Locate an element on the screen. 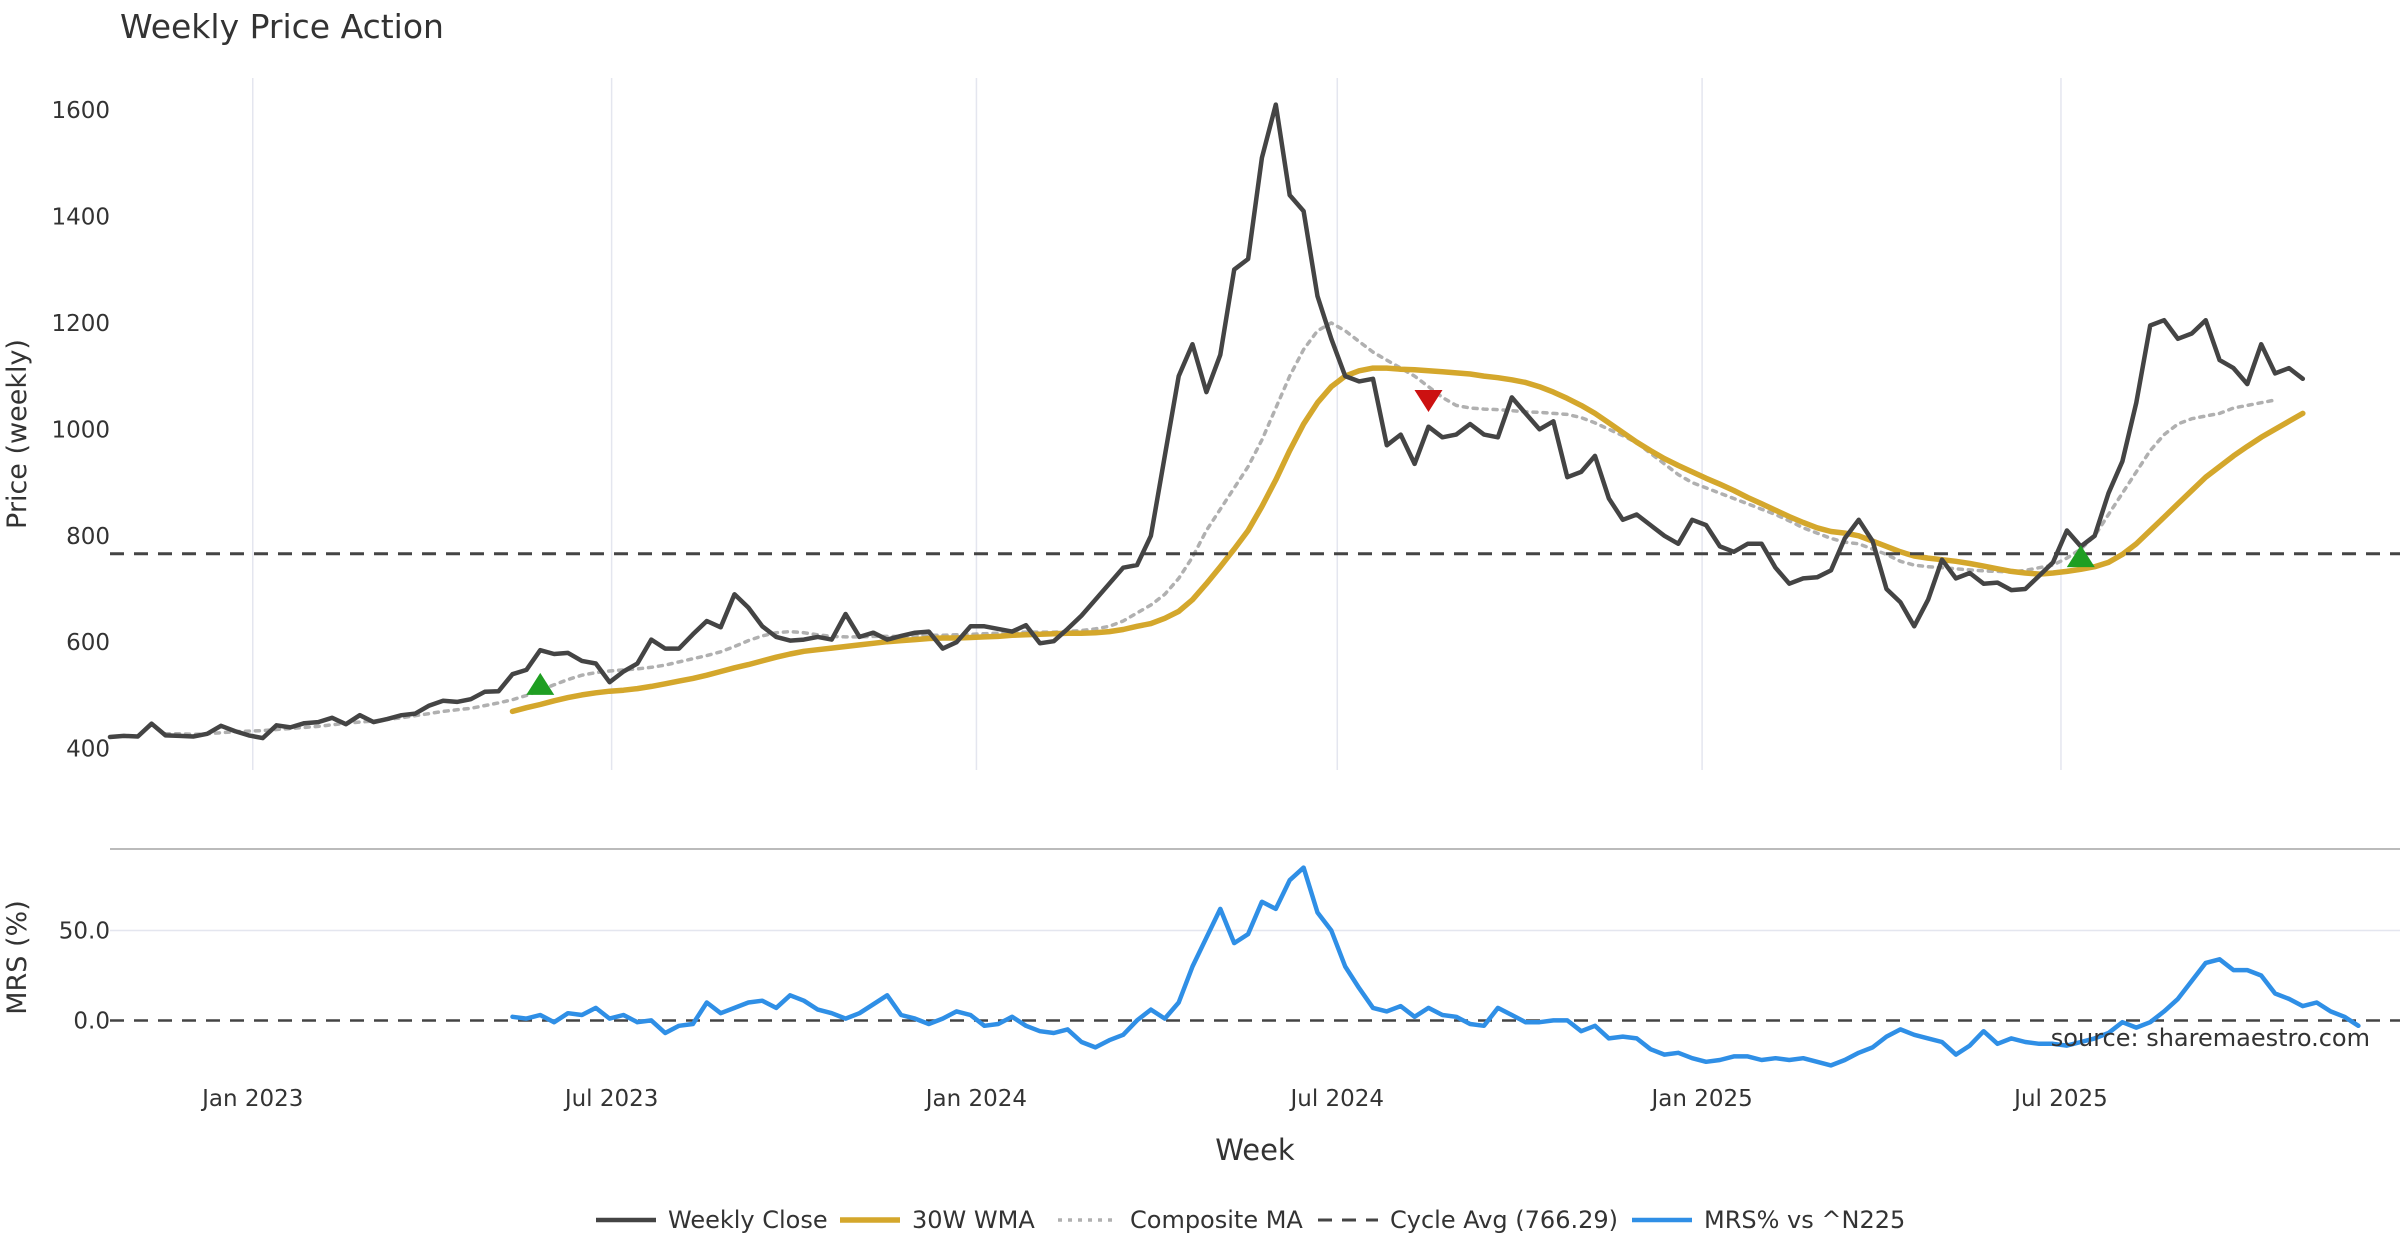 Image resolution: width=2400 pixels, height=1260 pixels. legend-item-composite: Composite MA is located at coordinates (1180, 1220).